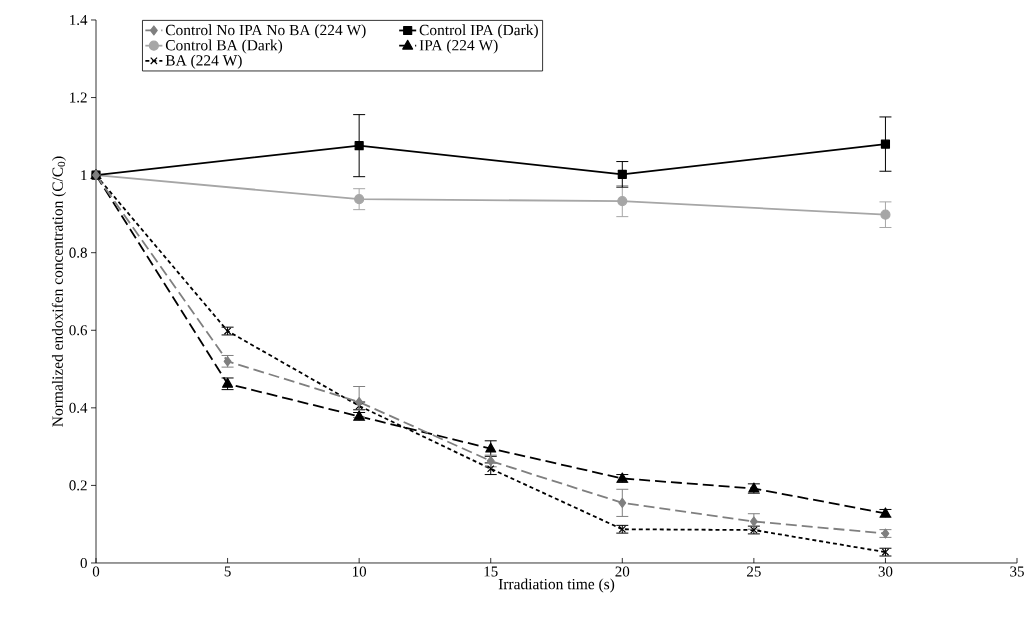  Describe the element at coordinates (754, 571) in the screenshot. I see `x-tick-label: 25` at that location.